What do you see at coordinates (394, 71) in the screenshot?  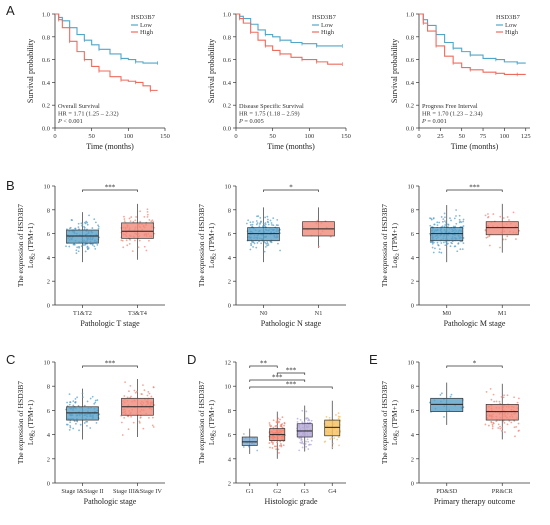 I see `y-axis-title: Survival probability` at bounding box center [394, 71].